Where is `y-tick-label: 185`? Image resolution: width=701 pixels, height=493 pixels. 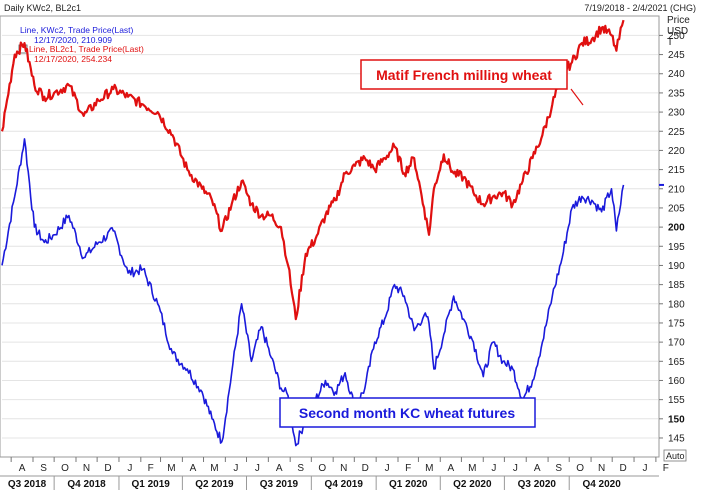 y-tick-label: 185 is located at coordinates (676, 285).